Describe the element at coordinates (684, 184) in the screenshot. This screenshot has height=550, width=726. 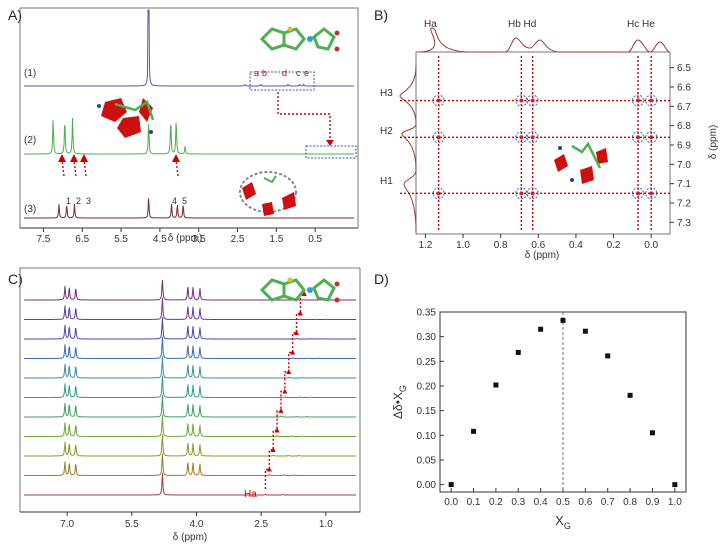
I see `panel-b-ytick-label: 7.1` at that location.